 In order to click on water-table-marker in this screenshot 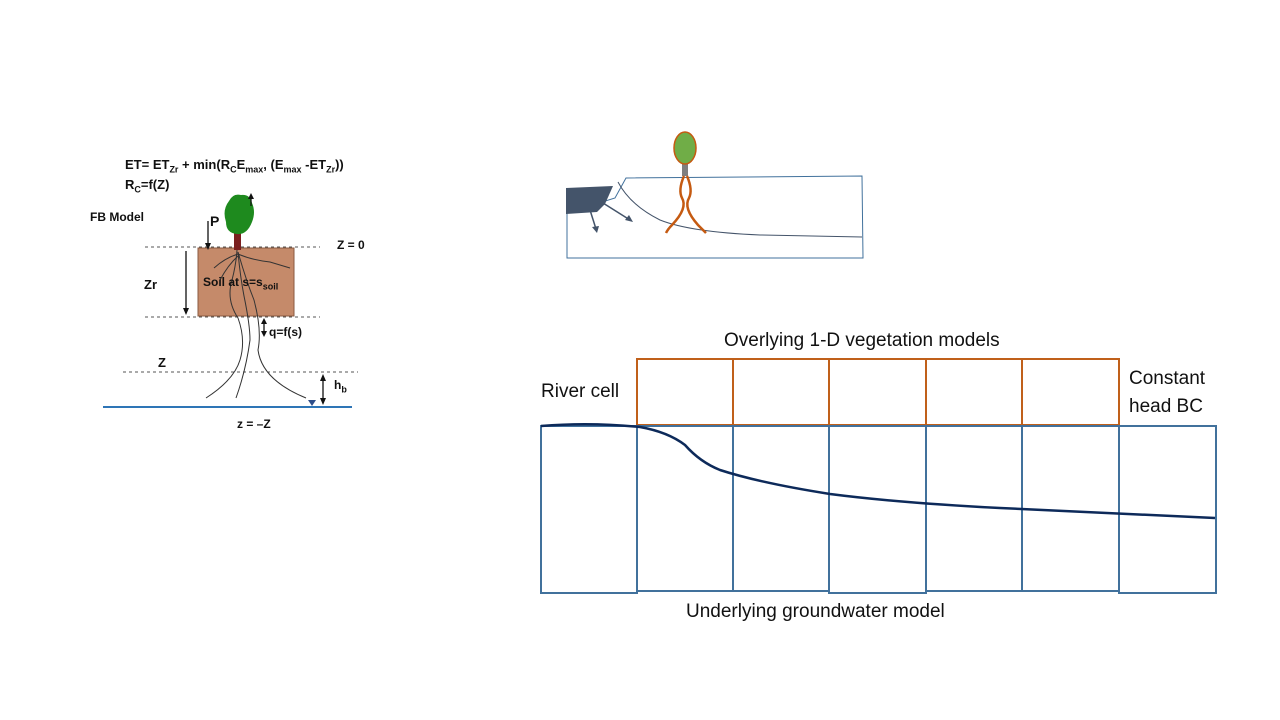, I will do `click(312, 403)`.